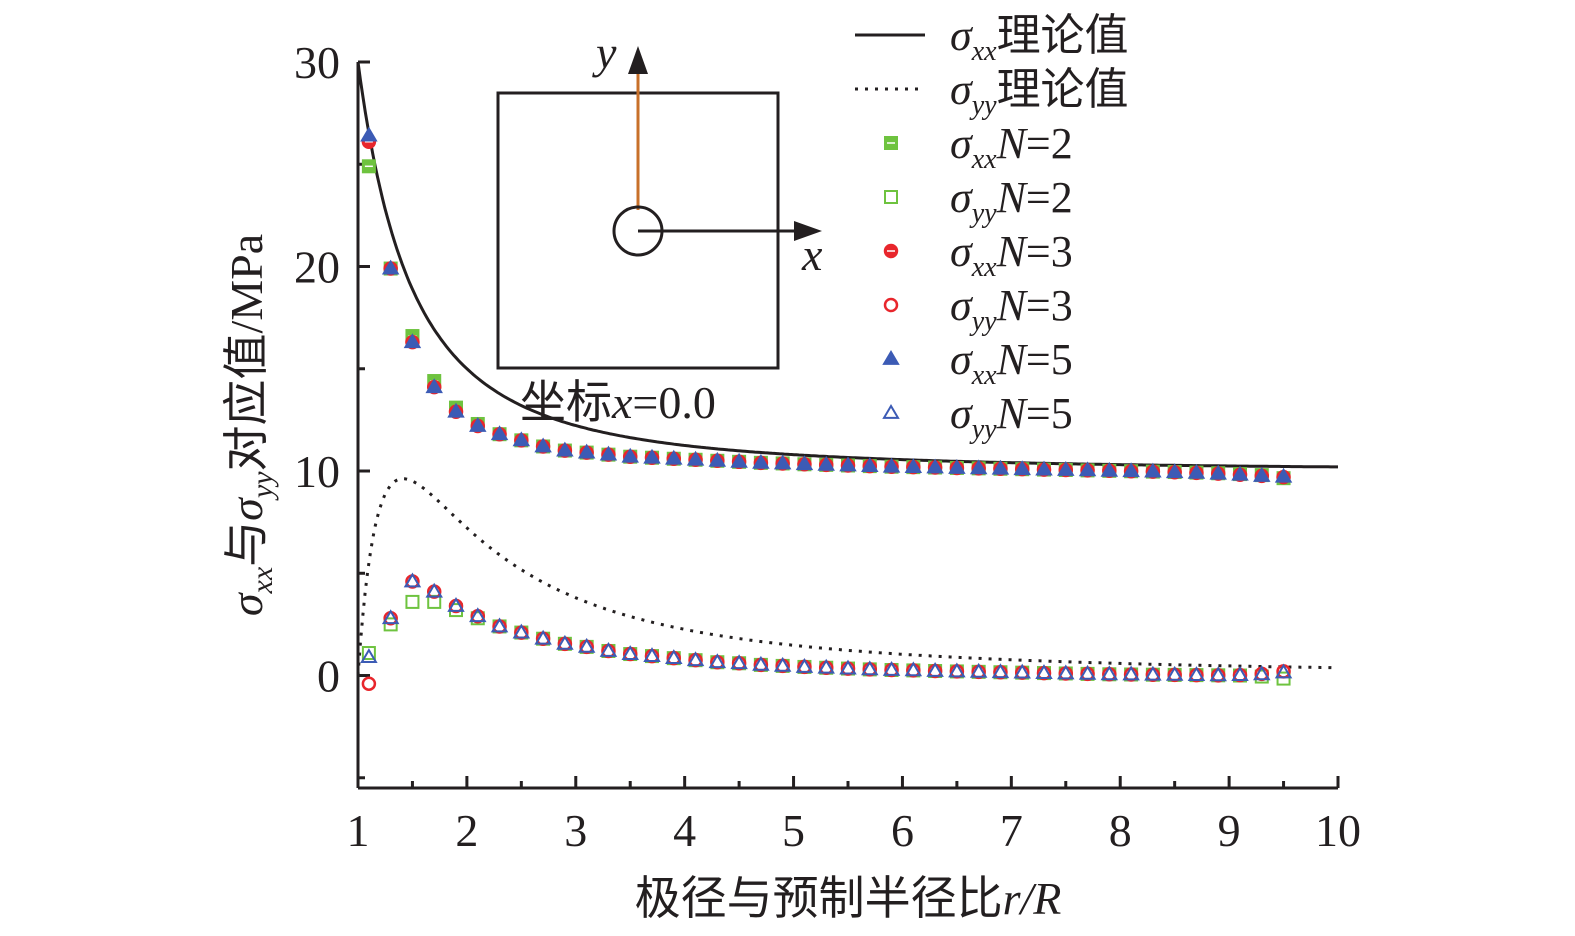  I want to click on y-title-and: 与, so click(246, 544).